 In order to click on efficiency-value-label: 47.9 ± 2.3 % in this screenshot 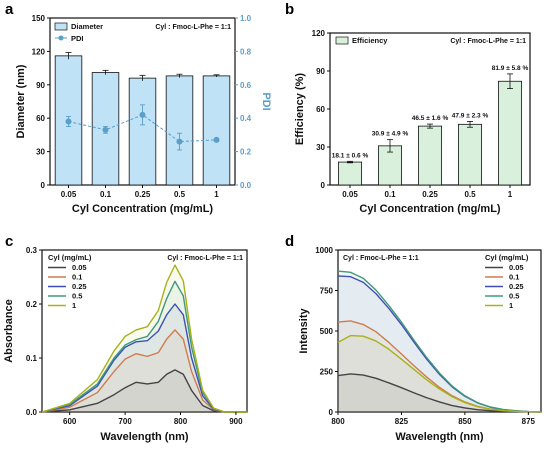, I will do `click(470, 115)`.